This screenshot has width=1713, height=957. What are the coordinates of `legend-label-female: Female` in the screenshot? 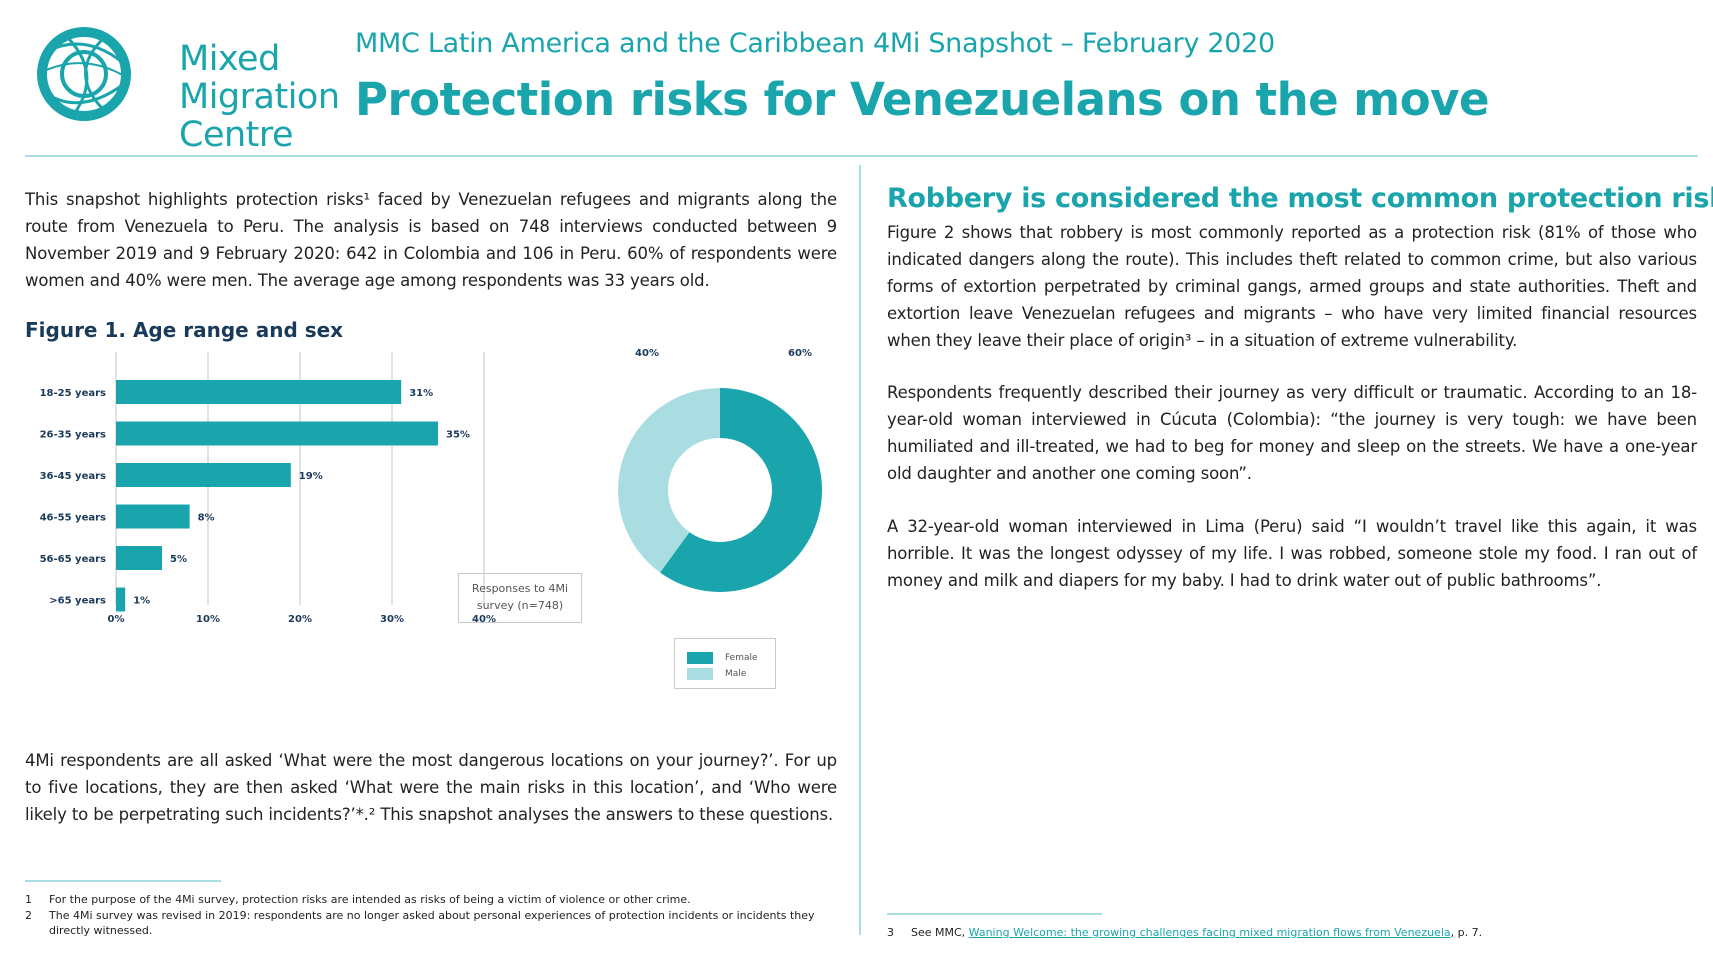 It's located at (741, 658).